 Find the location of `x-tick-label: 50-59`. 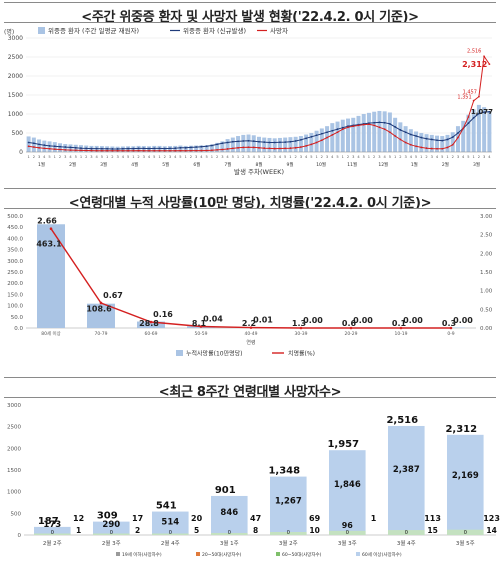

x-tick-label: 50-59 is located at coordinates (200, 334).